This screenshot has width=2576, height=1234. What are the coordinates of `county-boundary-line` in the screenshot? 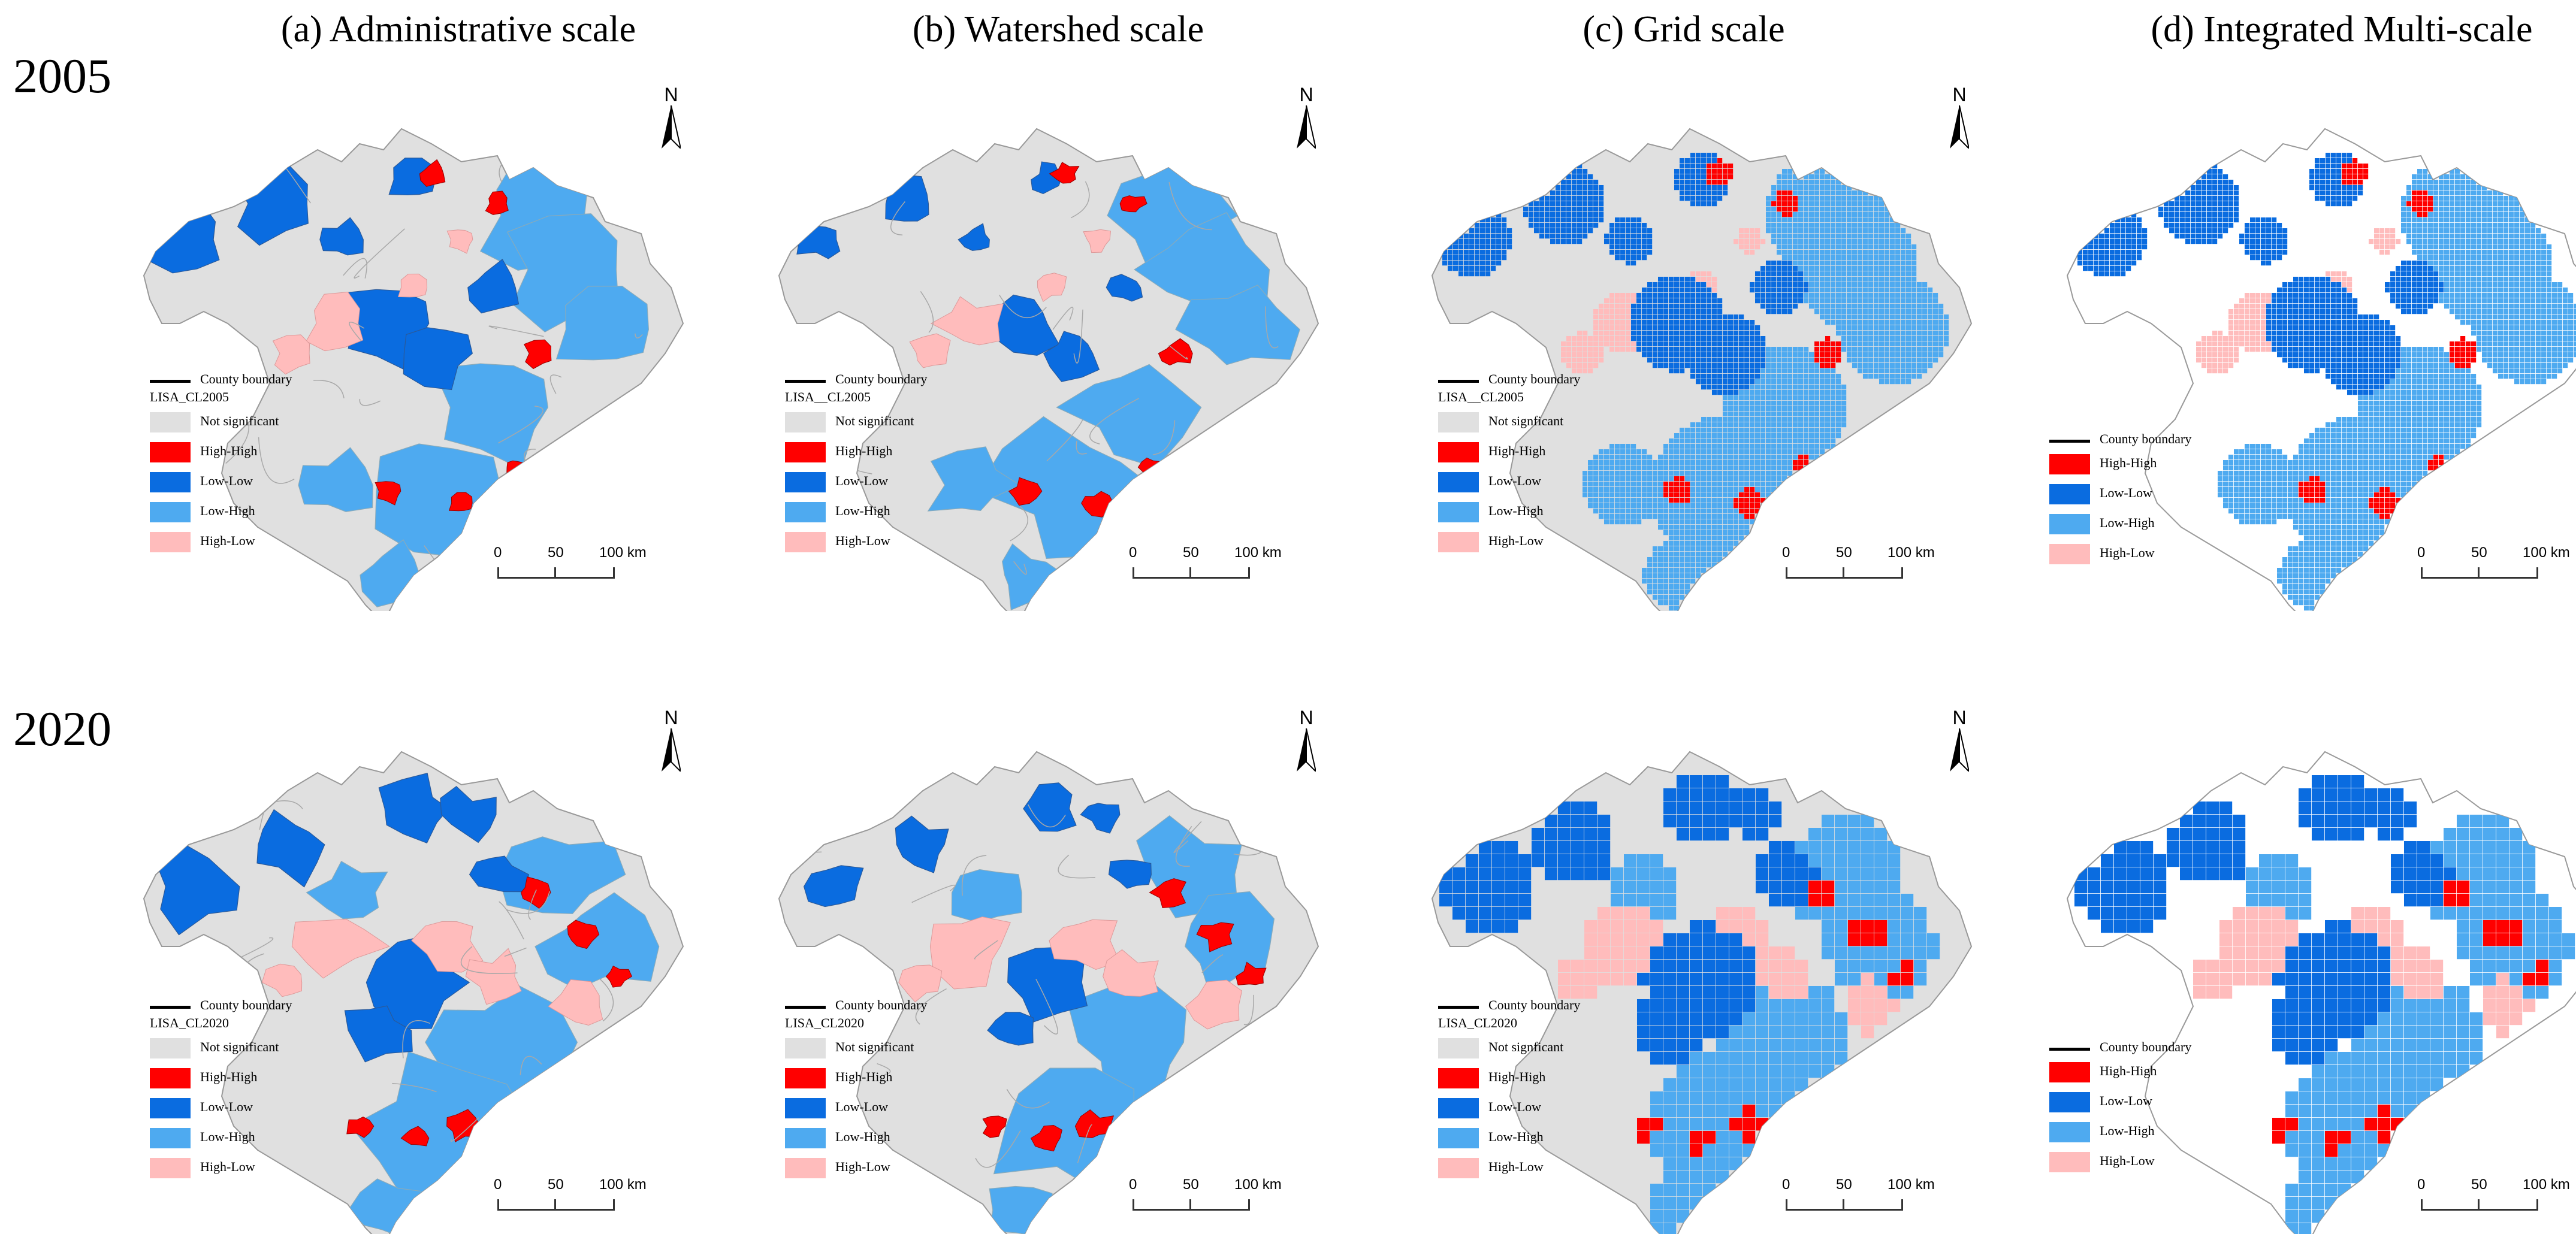 It's located at (809, 159).